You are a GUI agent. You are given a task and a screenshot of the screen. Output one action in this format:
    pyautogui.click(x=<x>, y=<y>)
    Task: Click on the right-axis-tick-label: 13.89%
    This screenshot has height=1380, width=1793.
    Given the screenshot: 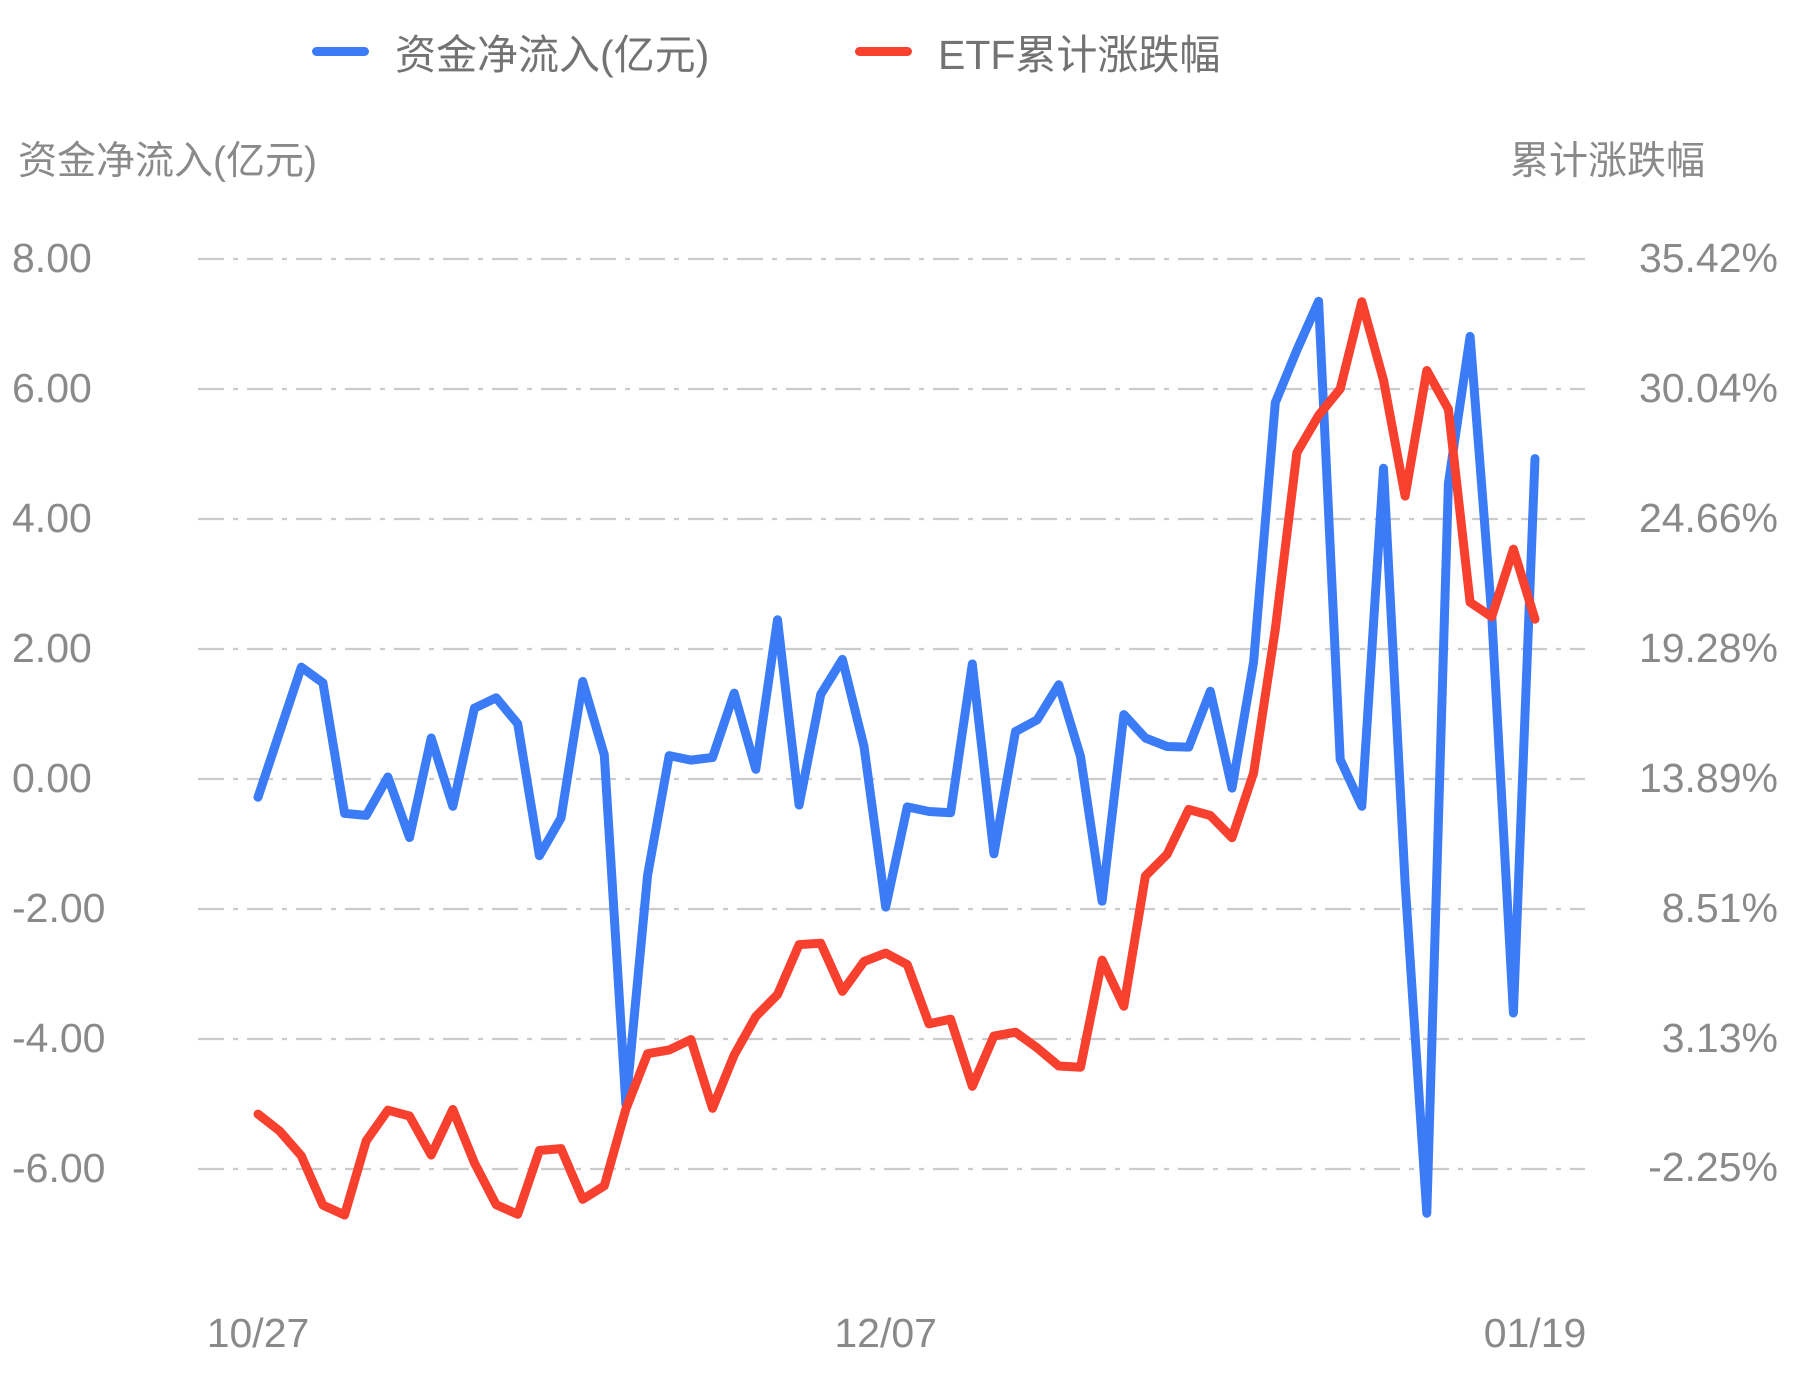 What is the action you would take?
    pyautogui.click(x=1708, y=777)
    